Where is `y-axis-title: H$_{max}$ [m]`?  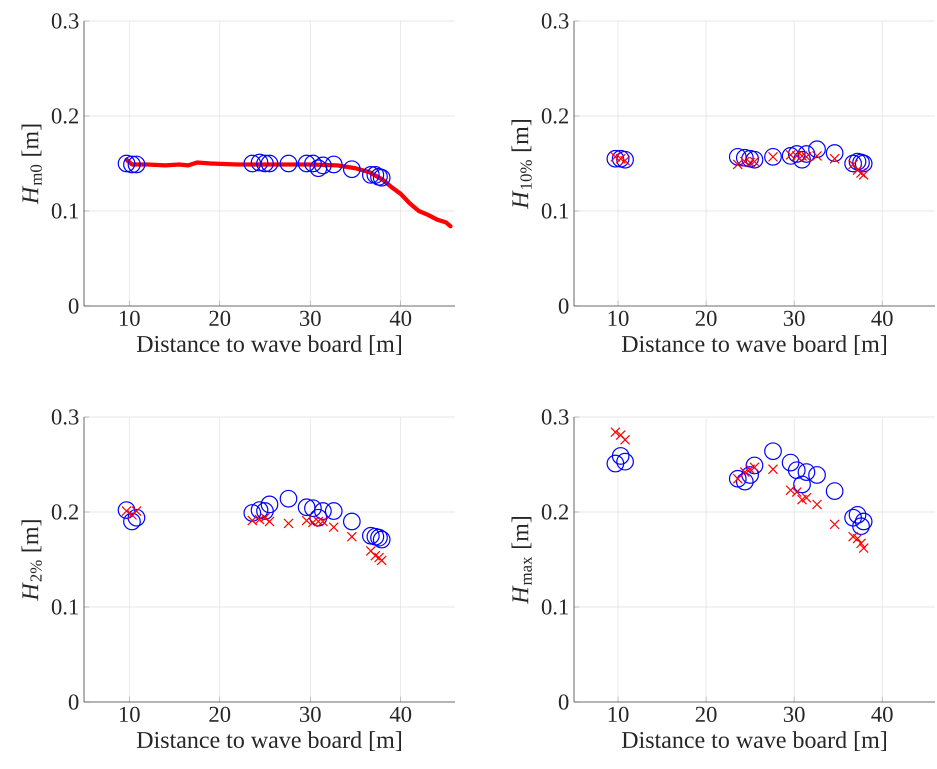
y-axis-title: H$_{max}$ [m] is located at coordinates (522, 560).